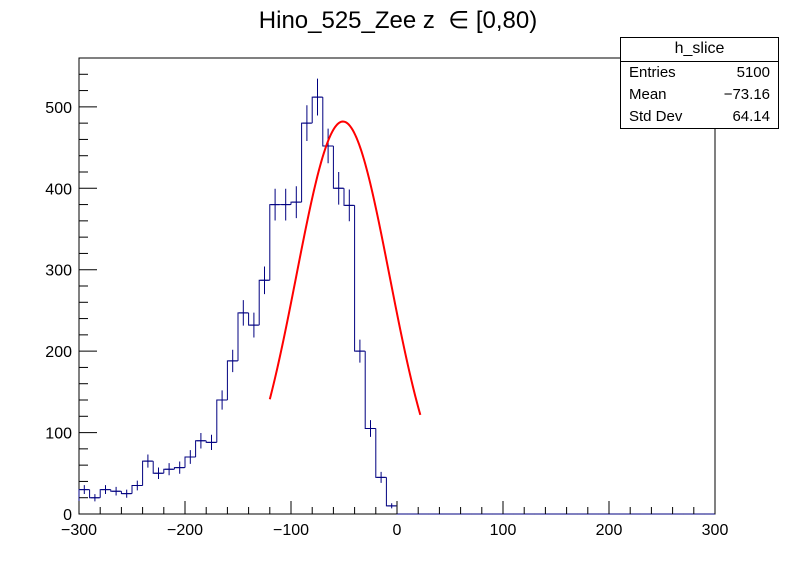 This screenshot has width=796, height=572. What do you see at coordinates (503, 530) in the screenshot?
I see `x-tick-label: 100` at bounding box center [503, 530].